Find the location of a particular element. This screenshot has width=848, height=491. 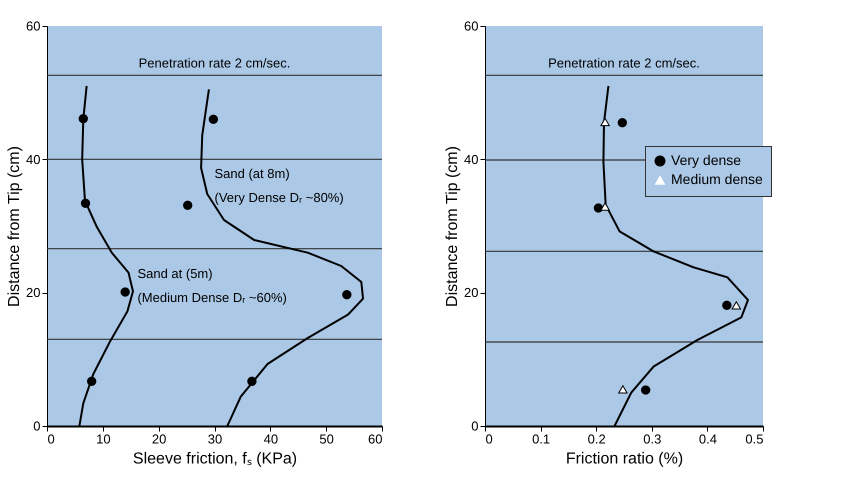

legend-label: Medium dense is located at coordinates (717, 179).